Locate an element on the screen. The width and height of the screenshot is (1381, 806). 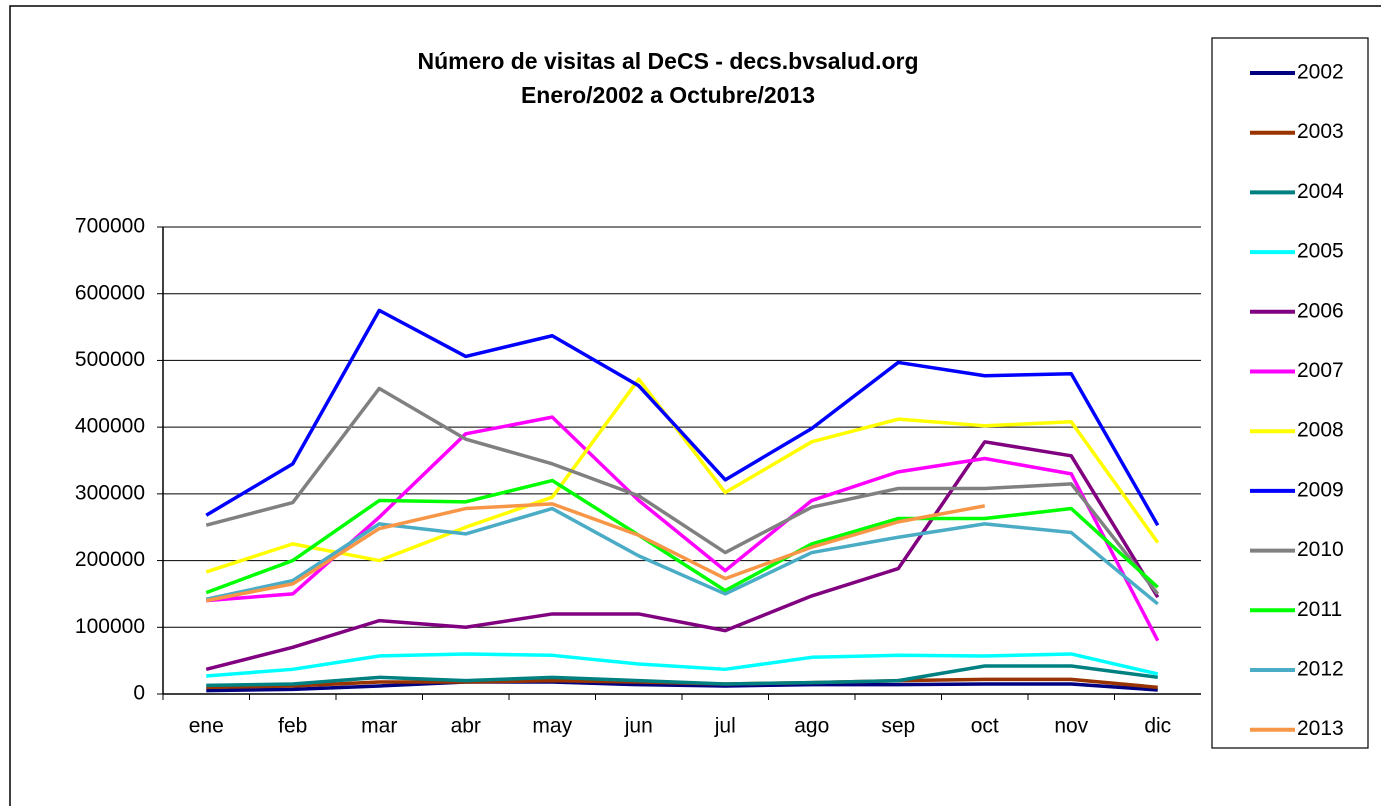
x-tick-label: sep is located at coordinates (898, 726).